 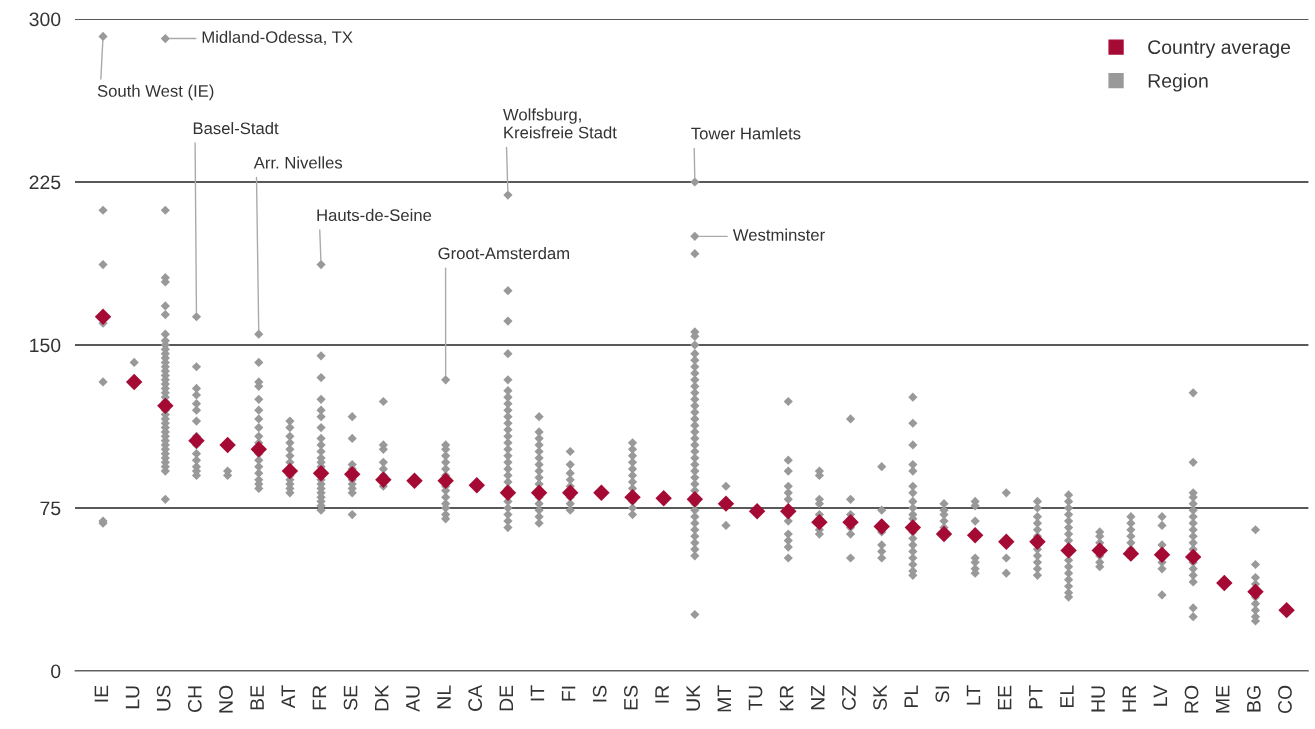 I want to click on annotation: Groot-Amsterdam, so click(x=503, y=253).